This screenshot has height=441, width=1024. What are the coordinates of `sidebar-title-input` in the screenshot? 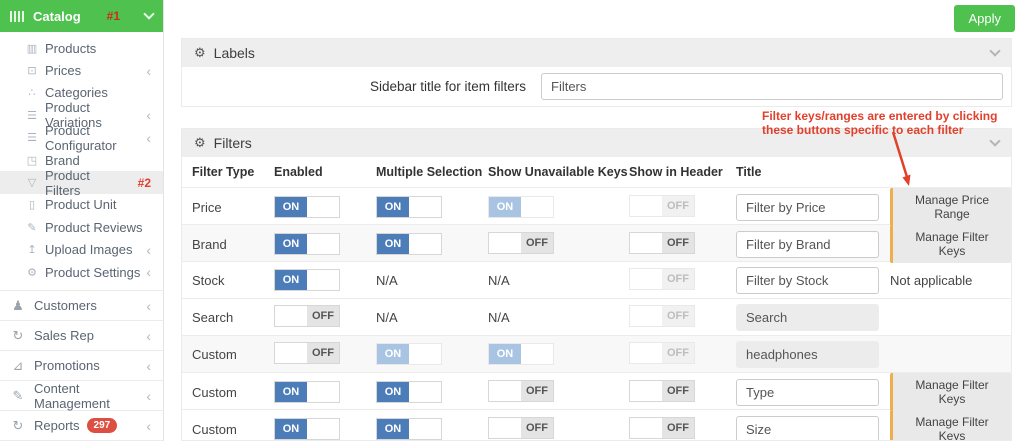 It's located at (772, 86).